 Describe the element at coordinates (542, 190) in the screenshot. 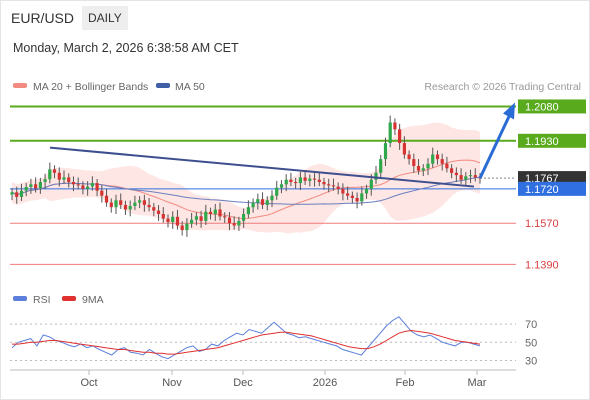

I see `price-tag-label: 1.1720` at that location.